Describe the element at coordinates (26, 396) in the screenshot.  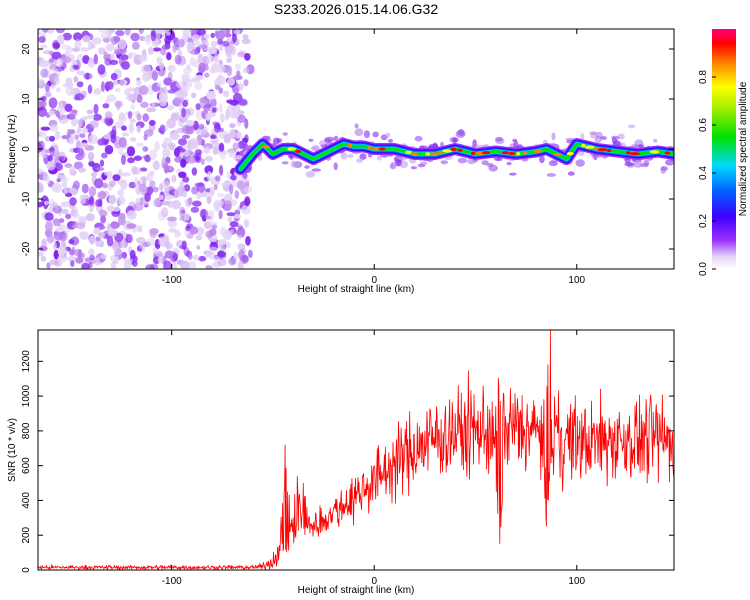
I see `snr-ytick-label: 1000` at that location.